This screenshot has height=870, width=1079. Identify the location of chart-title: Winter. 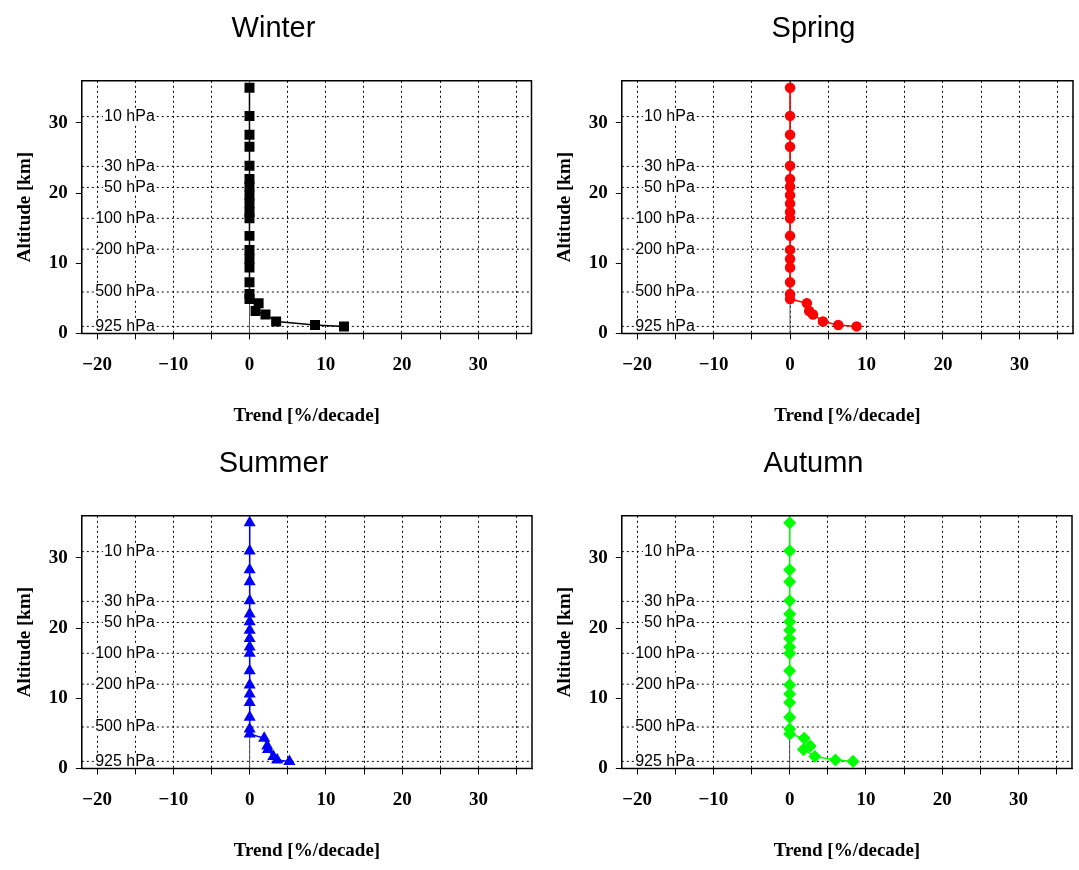
(273, 27).